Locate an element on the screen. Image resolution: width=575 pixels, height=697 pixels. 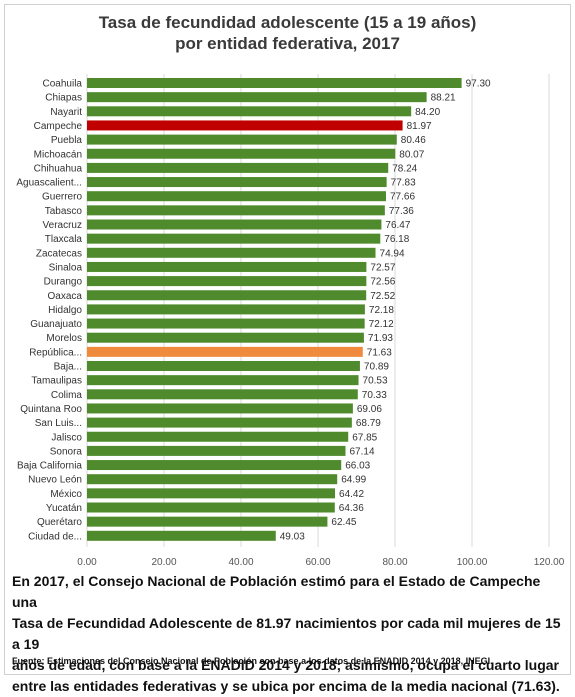
category-label: Veracruz is located at coordinates (62, 225).